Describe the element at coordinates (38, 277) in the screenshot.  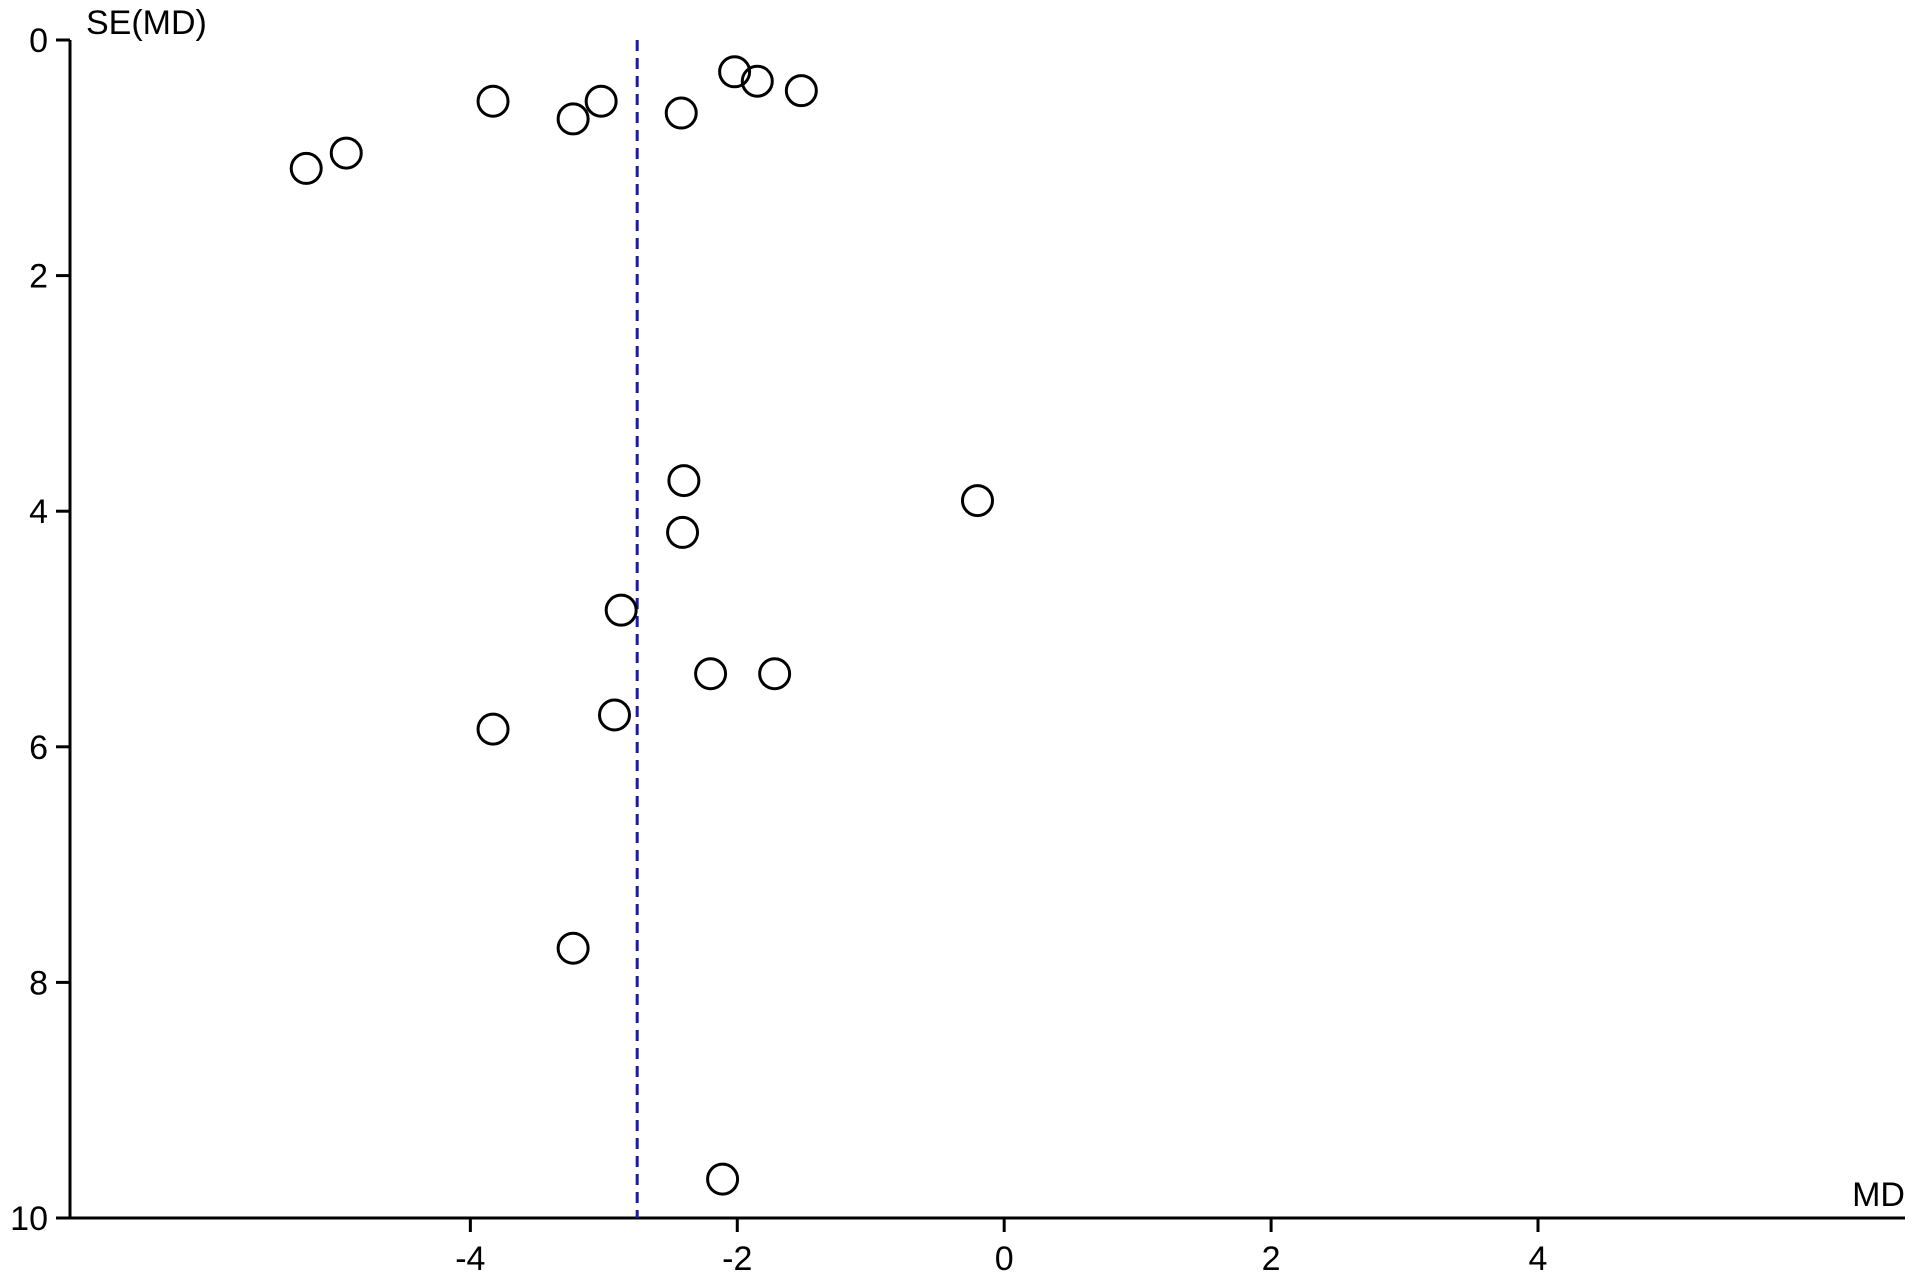
I see `y-tick-label: 2` at that location.